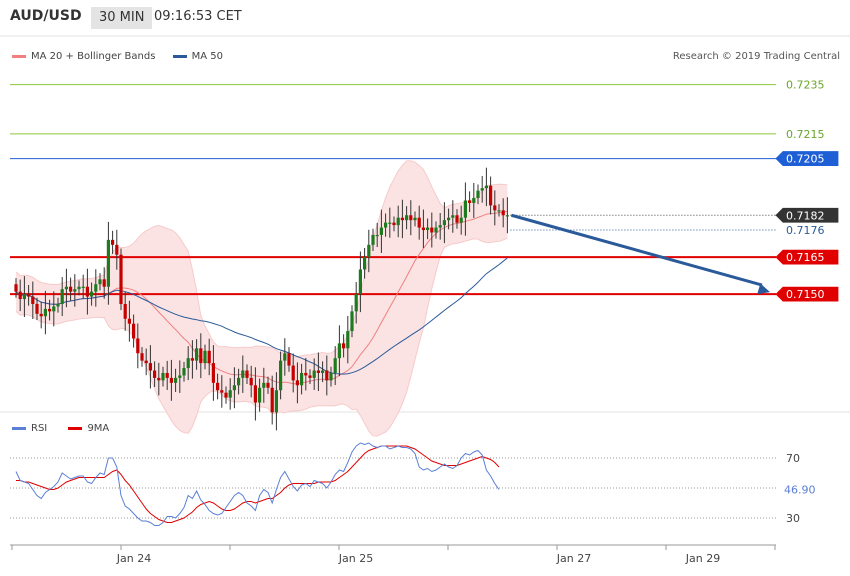 This screenshot has height=576, width=850. Describe the element at coordinates (800, 490) in the screenshot. I see `rsi-last-value: 46.90` at that location.